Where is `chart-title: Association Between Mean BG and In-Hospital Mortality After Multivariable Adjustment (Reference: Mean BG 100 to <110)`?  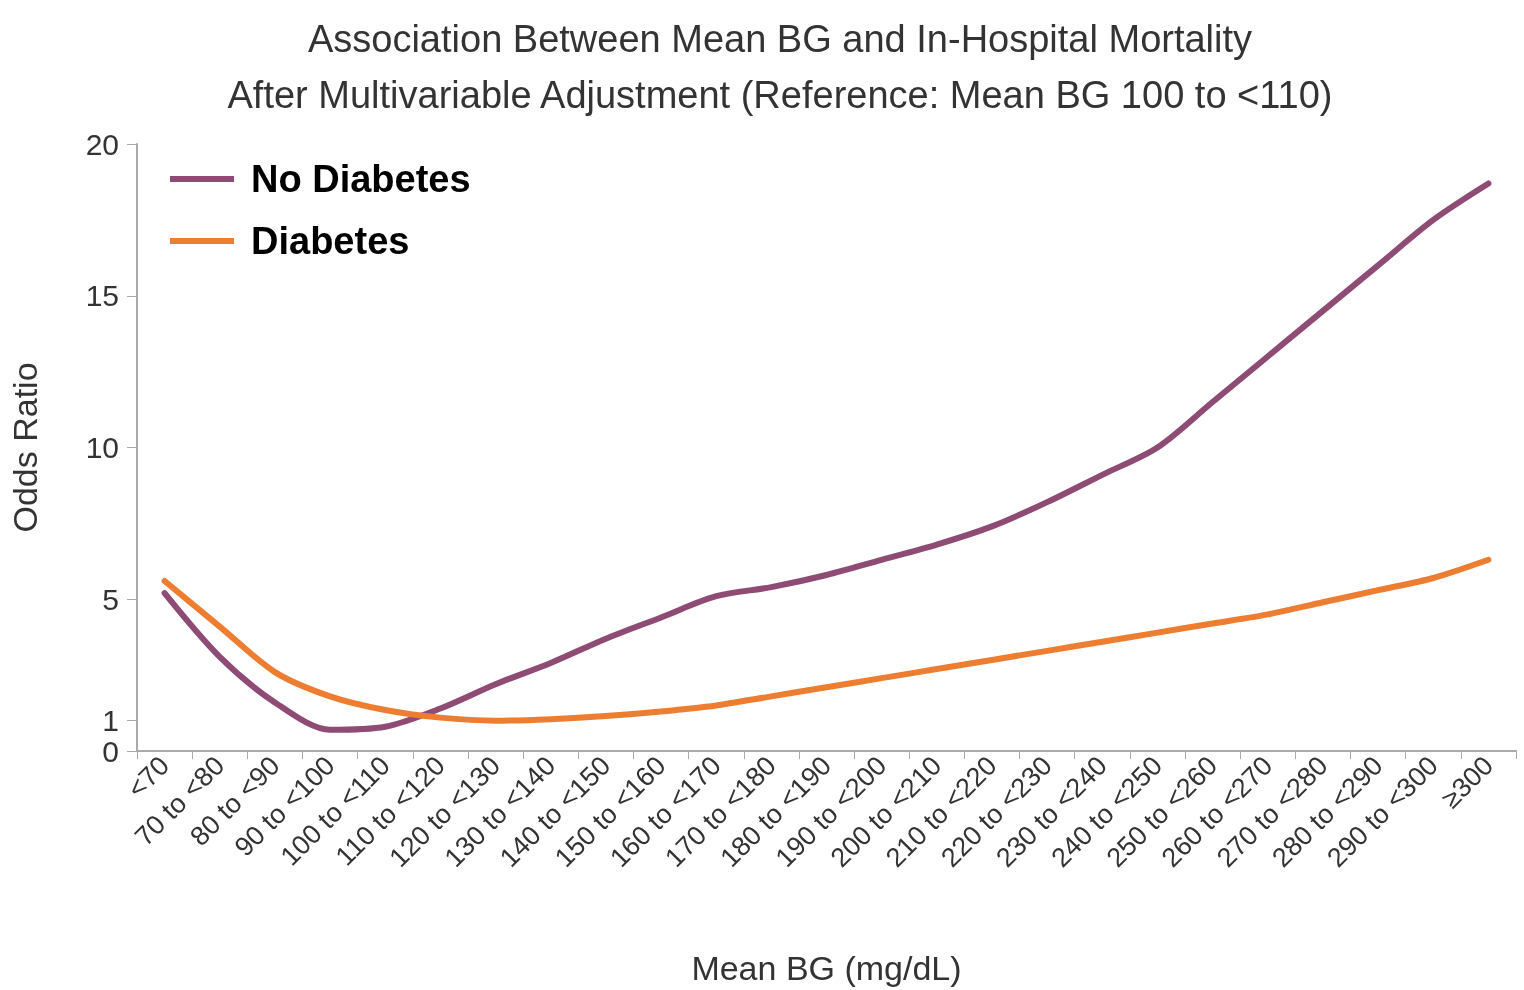 chart-title: Association Between Mean BG and In-Hospital Mortality After Multivariable Adjustment (Reference: Mean BG 100 to <110) is located at coordinates (780, 67).